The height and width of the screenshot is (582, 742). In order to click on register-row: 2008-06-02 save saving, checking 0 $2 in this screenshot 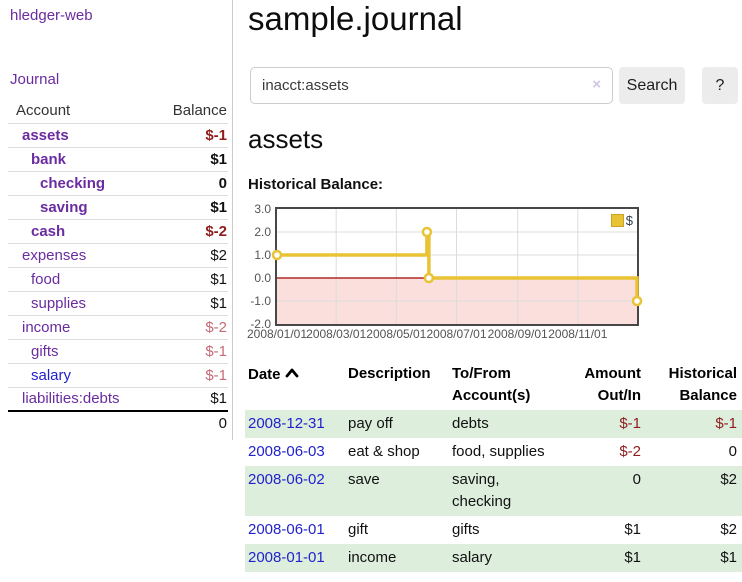, I will do `click(493, 491)`.